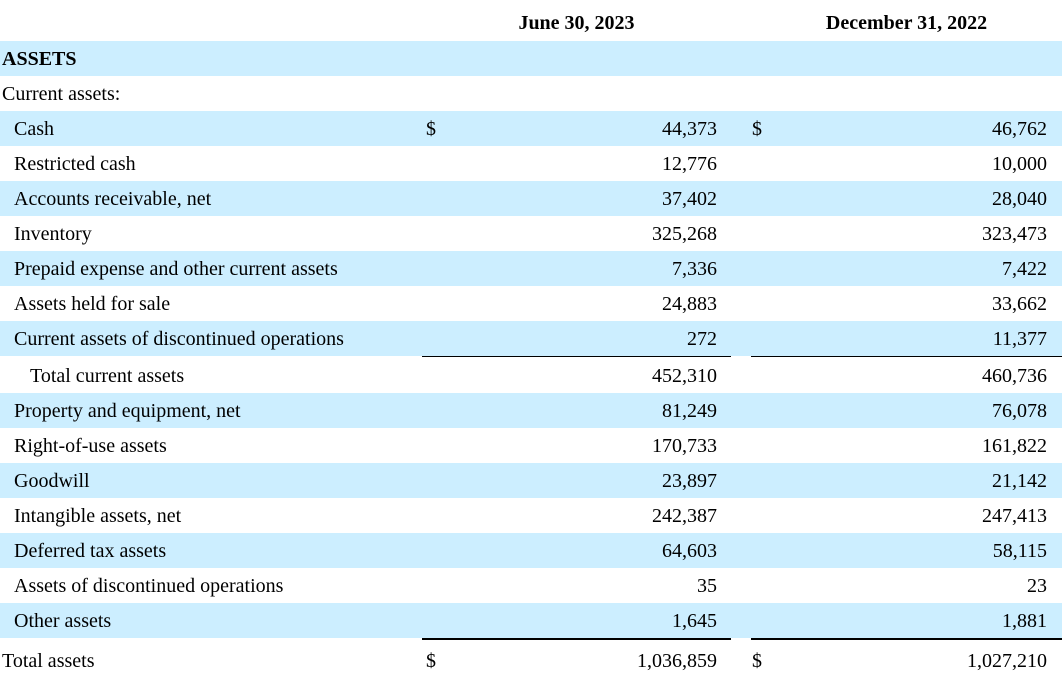 Image resolution: width=1062 pixels, height=680 pixels. What do you see at coordinates (1014, 516) in the screenshot?
I see `value-december-2022: 247,413` at bounding box center [1014, 516].